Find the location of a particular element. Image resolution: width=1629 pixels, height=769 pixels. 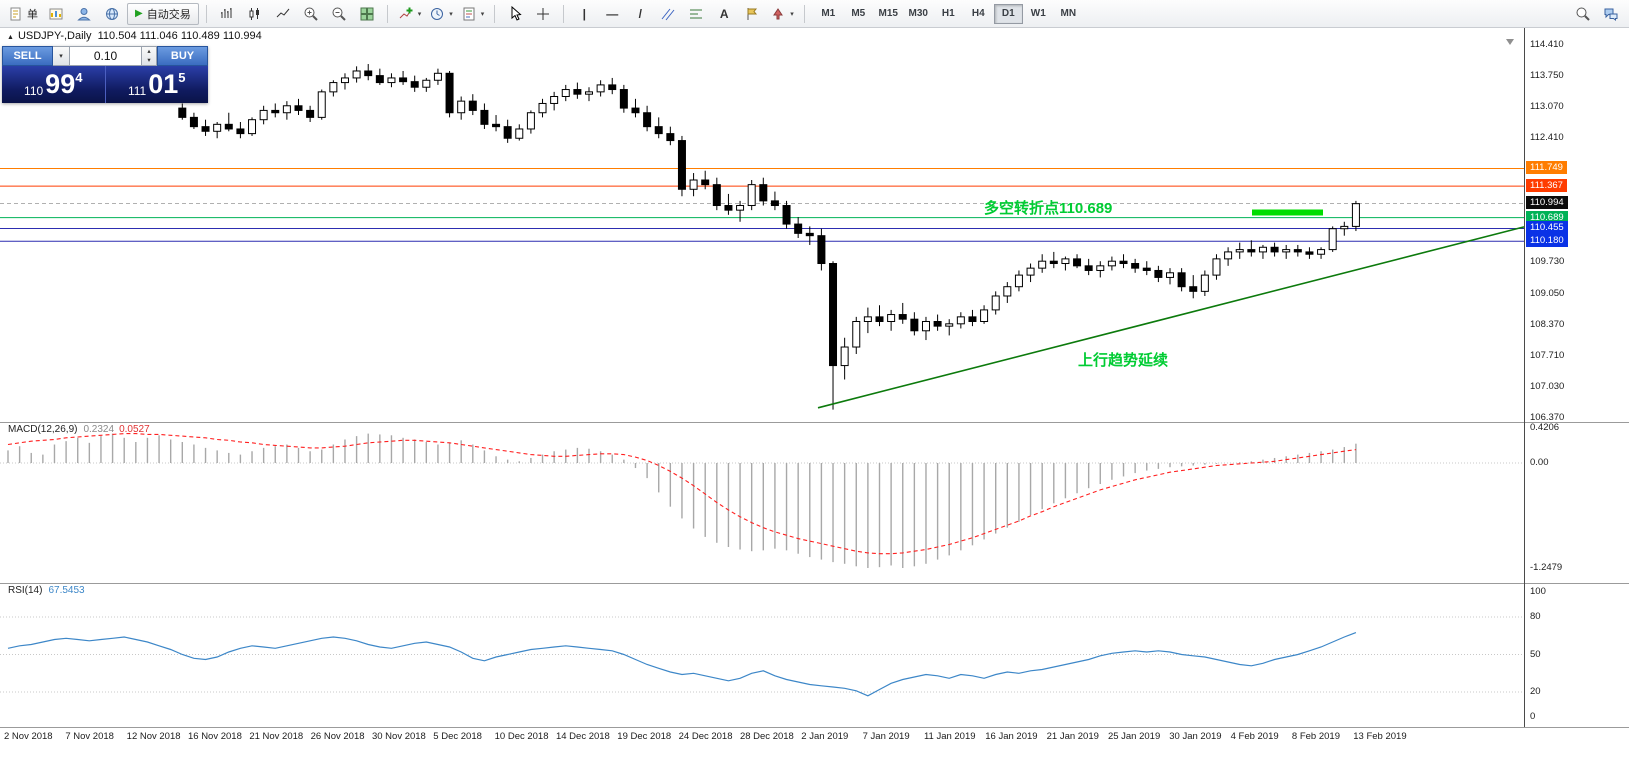

autotrade-button: ▶ 自动交易 is located at coordinates (163, 13).